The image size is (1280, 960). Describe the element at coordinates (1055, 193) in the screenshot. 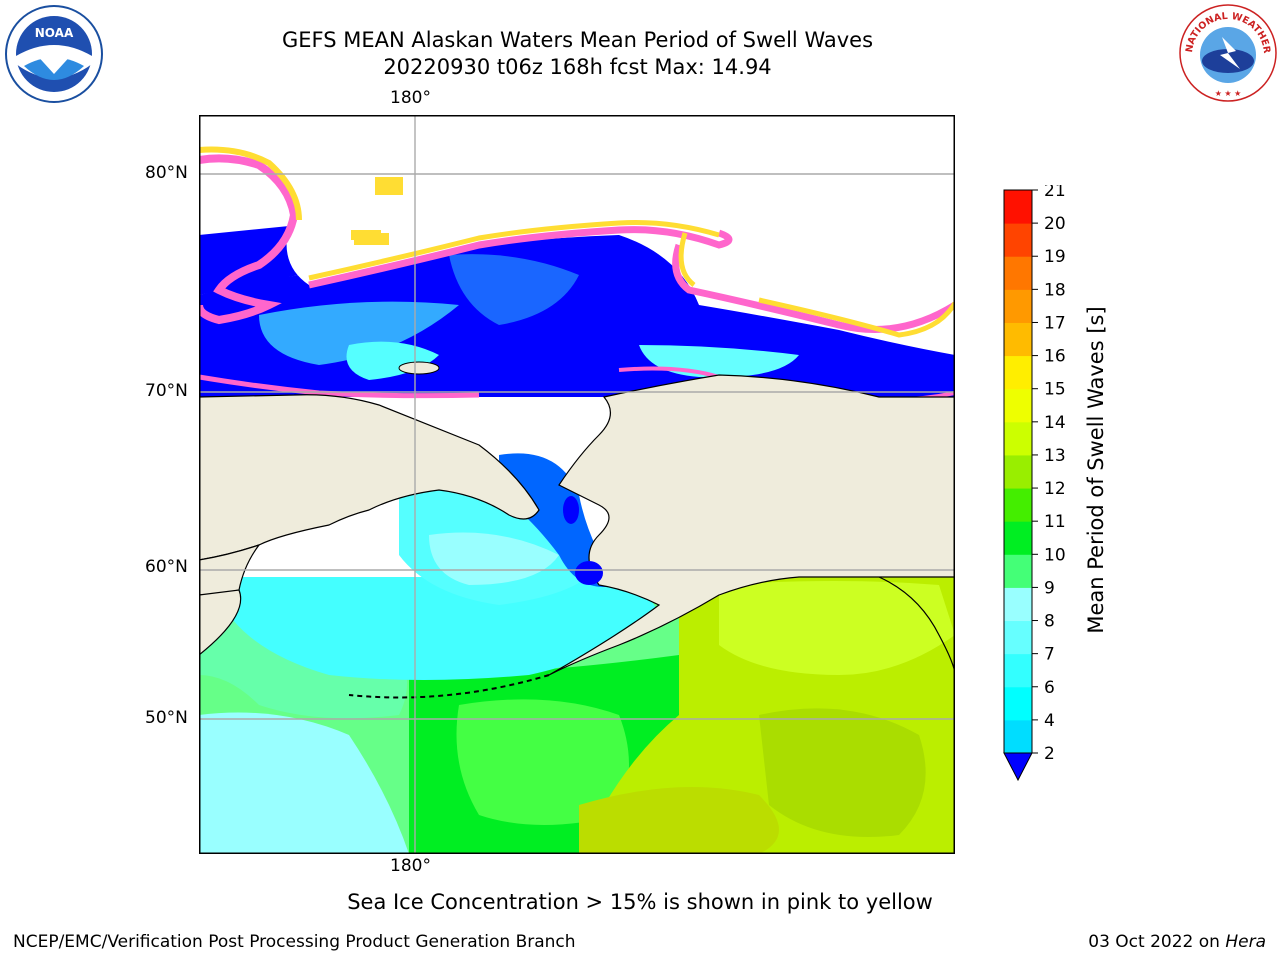

I see `colorbar-tick-label: 21` at that location.